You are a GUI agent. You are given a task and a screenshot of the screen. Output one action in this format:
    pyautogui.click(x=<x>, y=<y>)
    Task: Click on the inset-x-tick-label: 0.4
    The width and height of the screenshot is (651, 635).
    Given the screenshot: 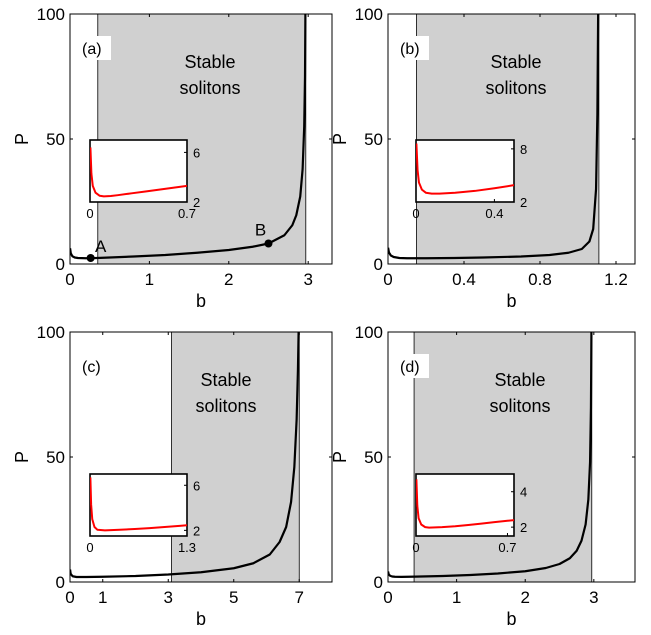 What is the action you would take?
    pyautogui.click(x=494, y=213)
    